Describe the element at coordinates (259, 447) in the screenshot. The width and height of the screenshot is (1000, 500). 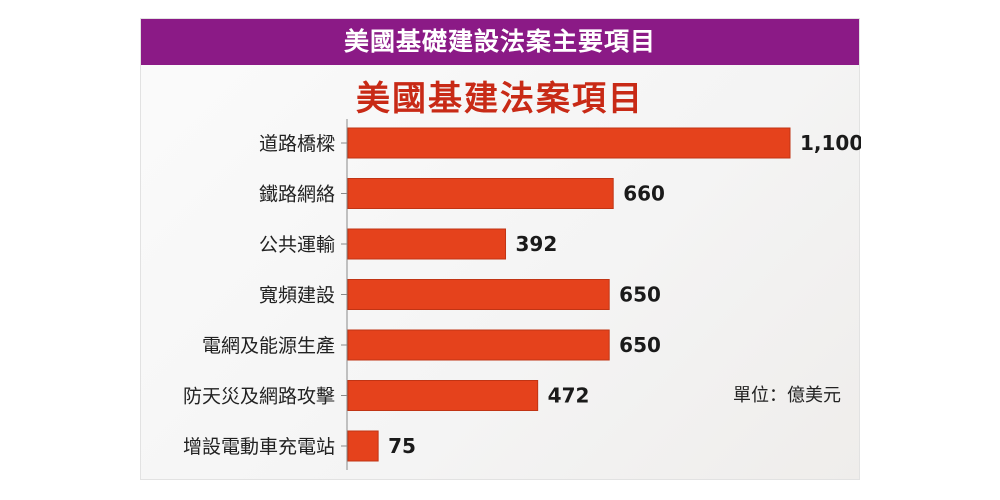
I see `category-label: 增設電動車充電站` at that location.